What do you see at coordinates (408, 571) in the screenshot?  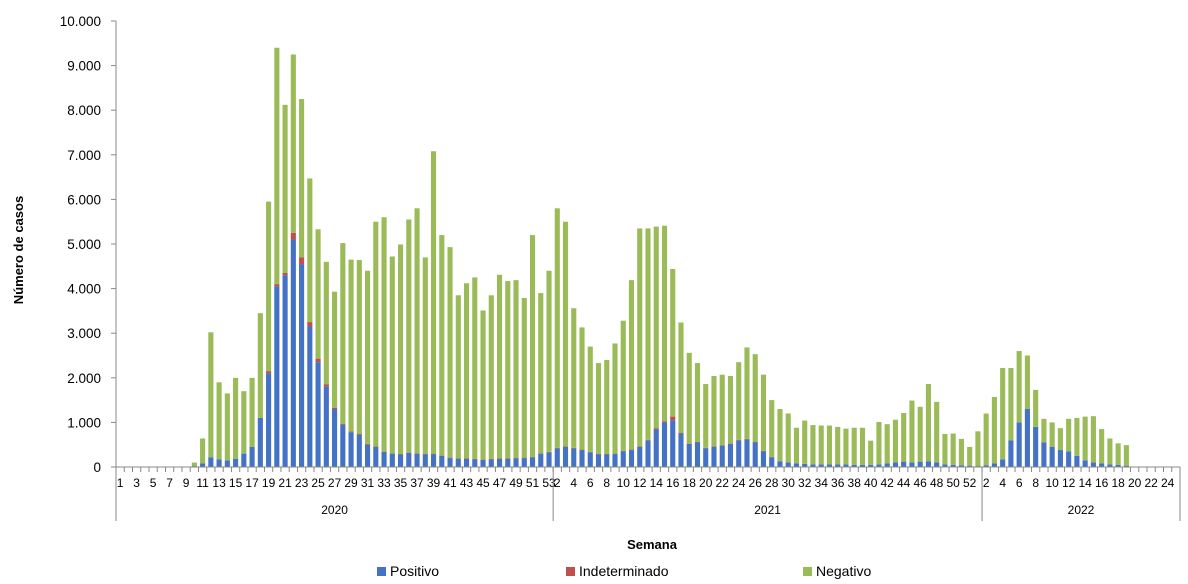 I see `legend-item-positivo: Positivo` at bounding box center [408, 571].